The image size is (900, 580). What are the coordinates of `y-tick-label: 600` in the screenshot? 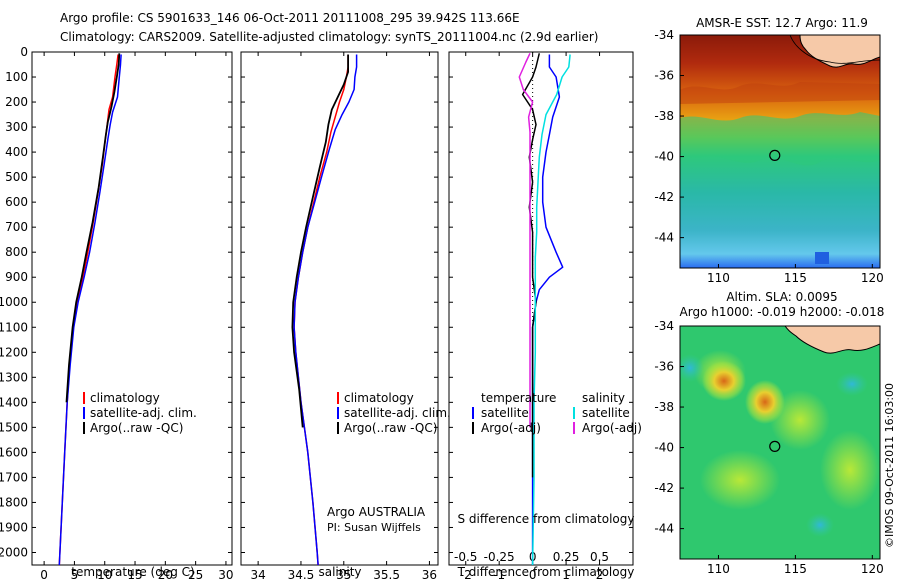 It's located at (16, 202).